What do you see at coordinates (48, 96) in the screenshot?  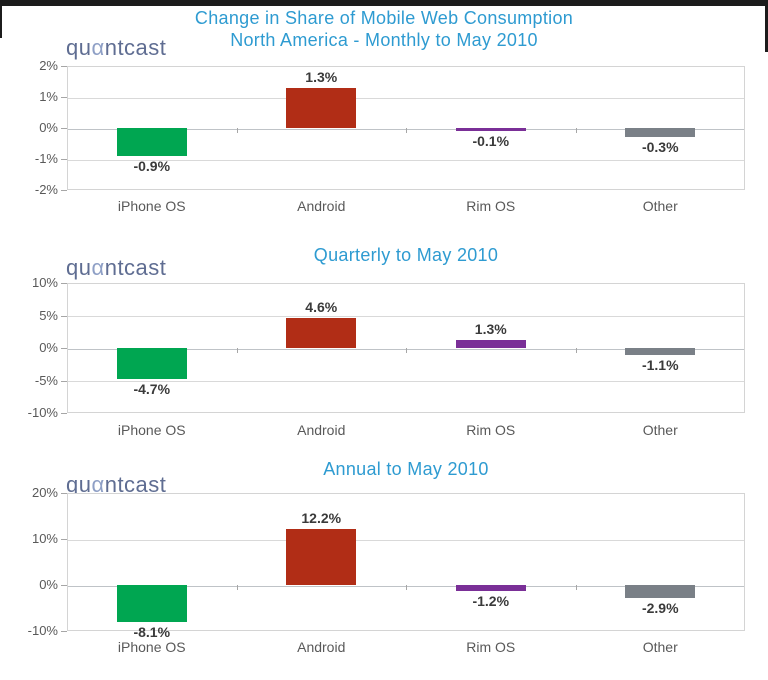 I see `y-axis-tick-label: 1%` at bounding box center [48, 96].